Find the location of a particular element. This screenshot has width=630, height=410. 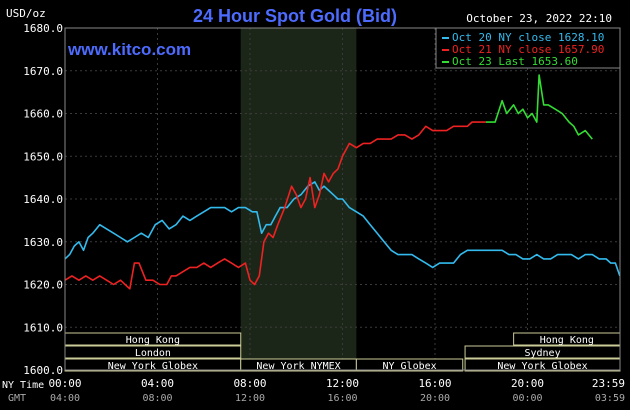

y-unit-label: USD/oz is located at coordinates (26, 13).